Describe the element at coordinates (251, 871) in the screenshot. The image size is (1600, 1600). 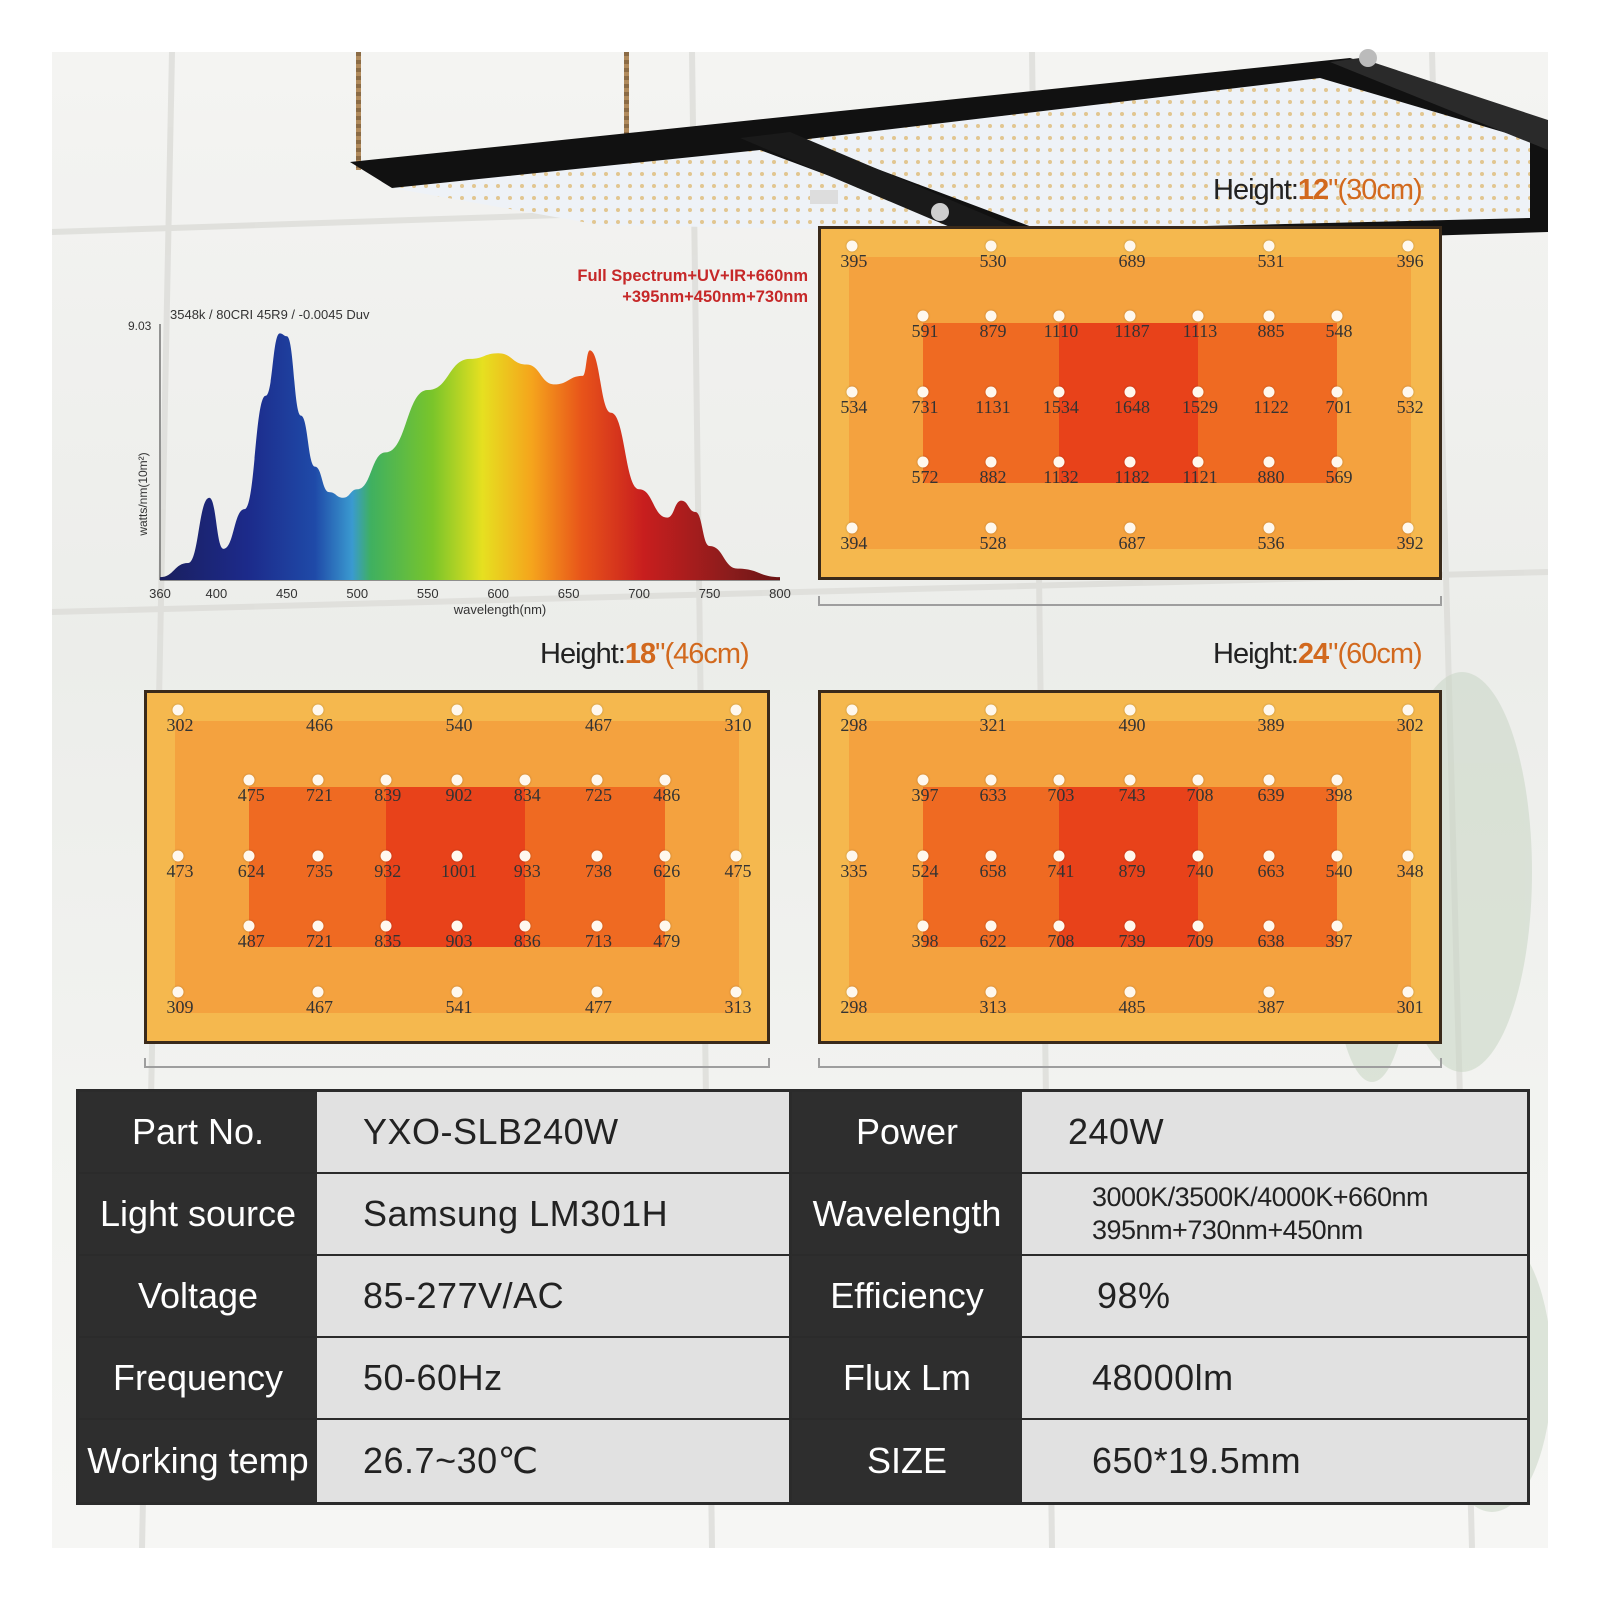
I see `ppfd-value: 624` at that location.